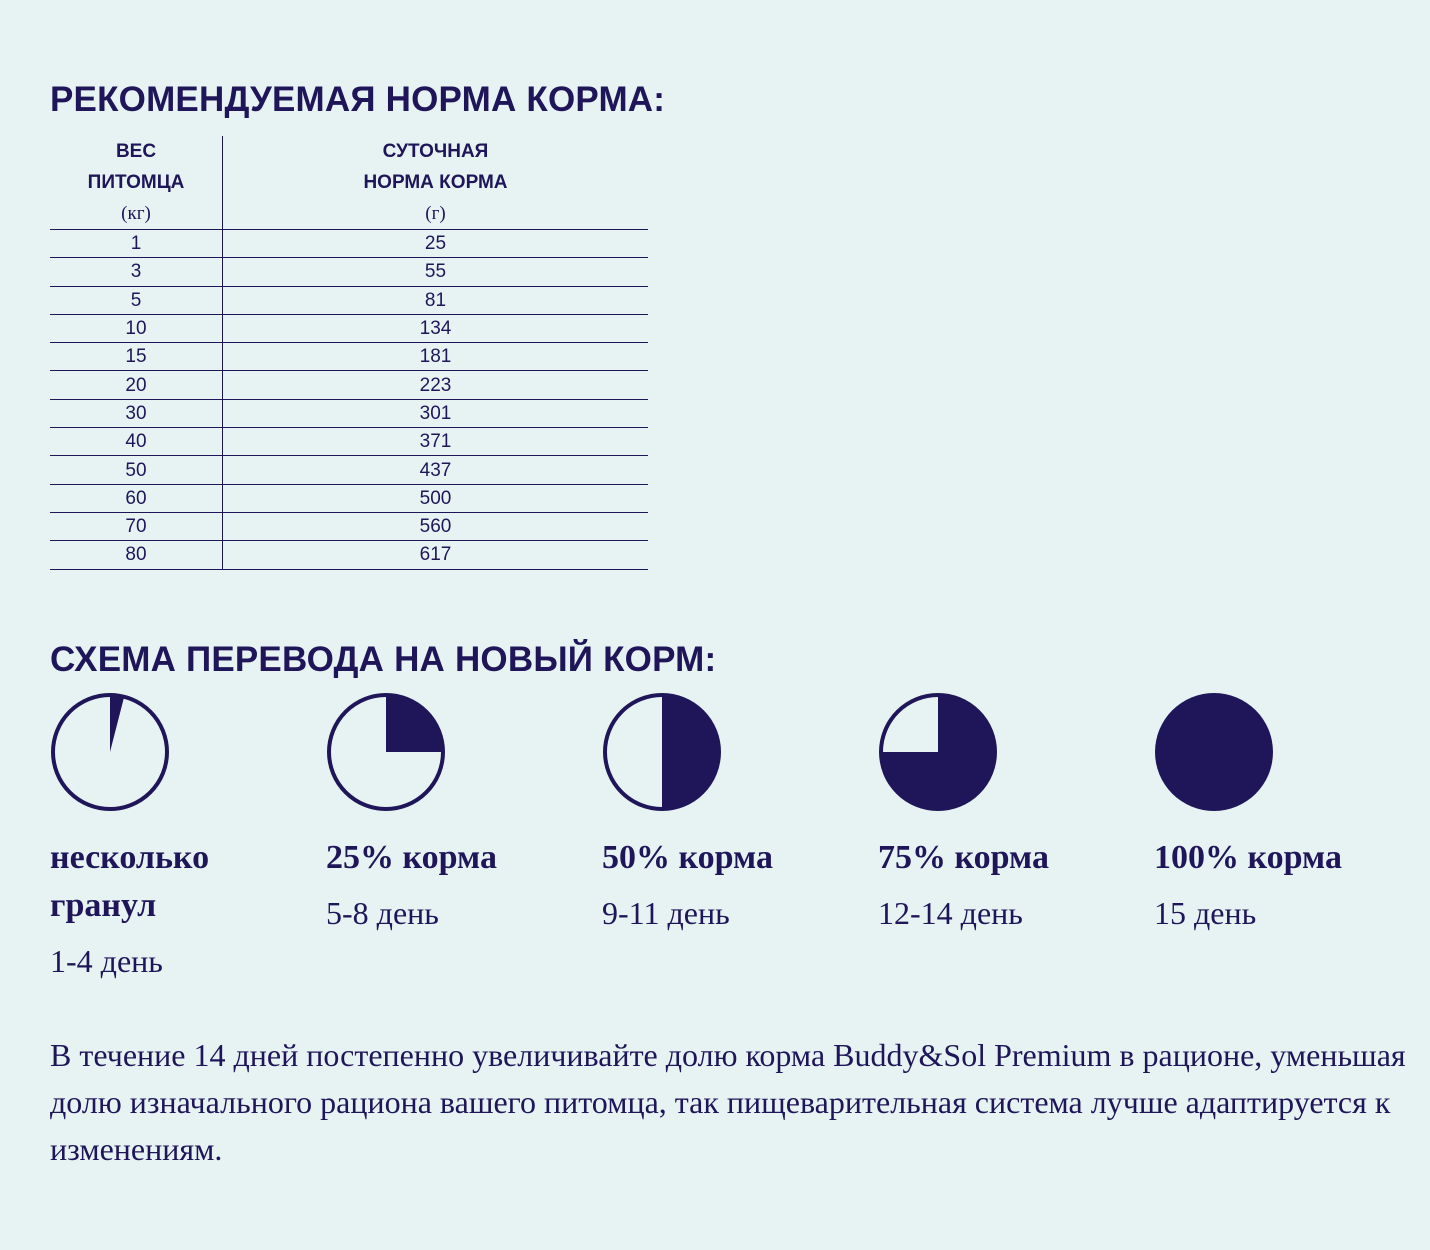 Image resolution: width=1430 pixels, height=1250 pixels. I want to click on header-daily-norm: СУТОЧНАЯ НОРМА КОРМА (г), so click(436, 183).